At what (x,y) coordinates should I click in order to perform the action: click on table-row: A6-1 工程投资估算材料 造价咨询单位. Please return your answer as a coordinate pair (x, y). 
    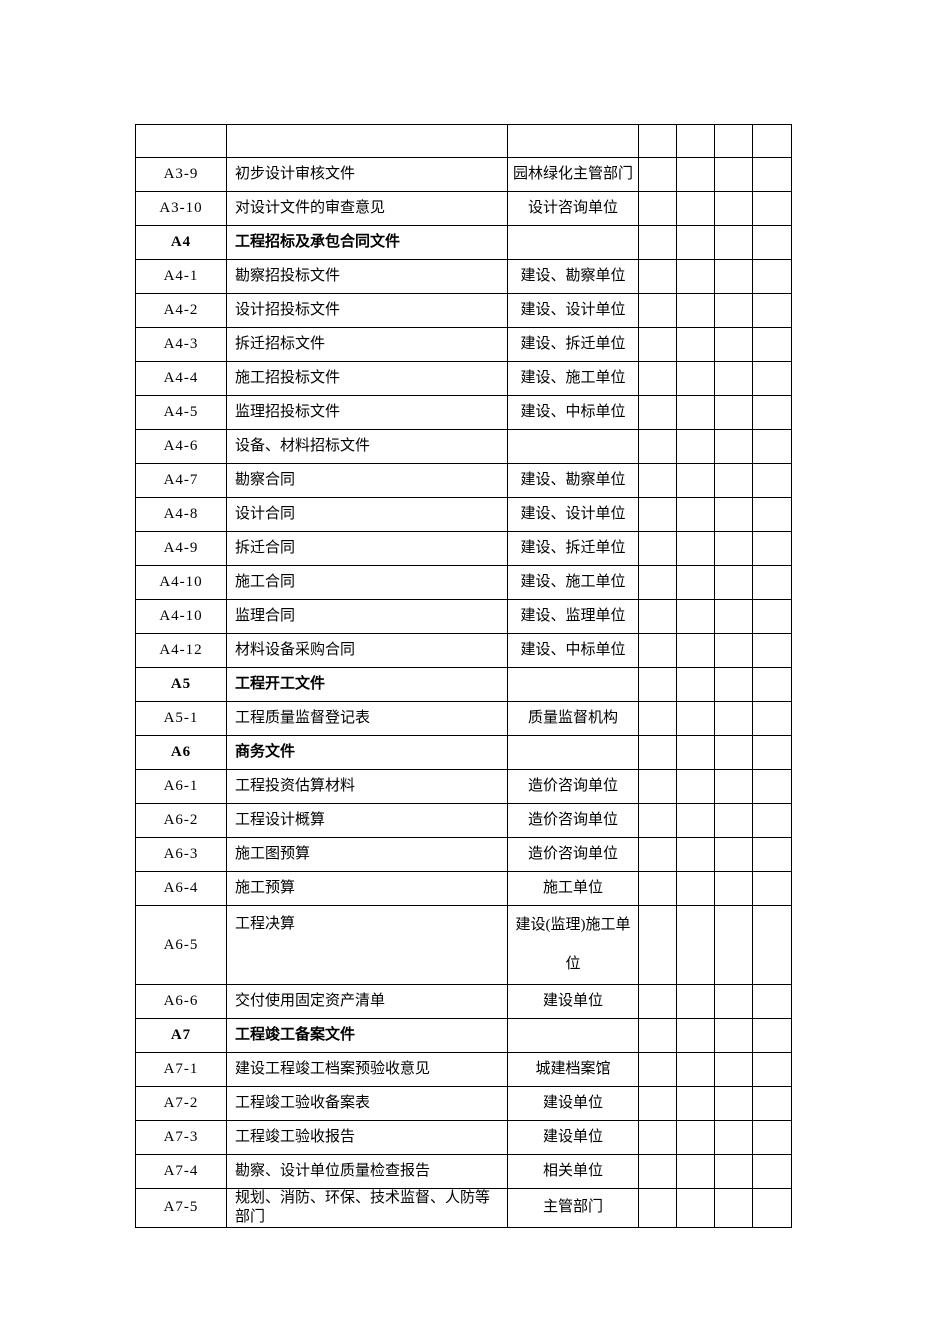
    Looking at the image, I should click on (463, 786).